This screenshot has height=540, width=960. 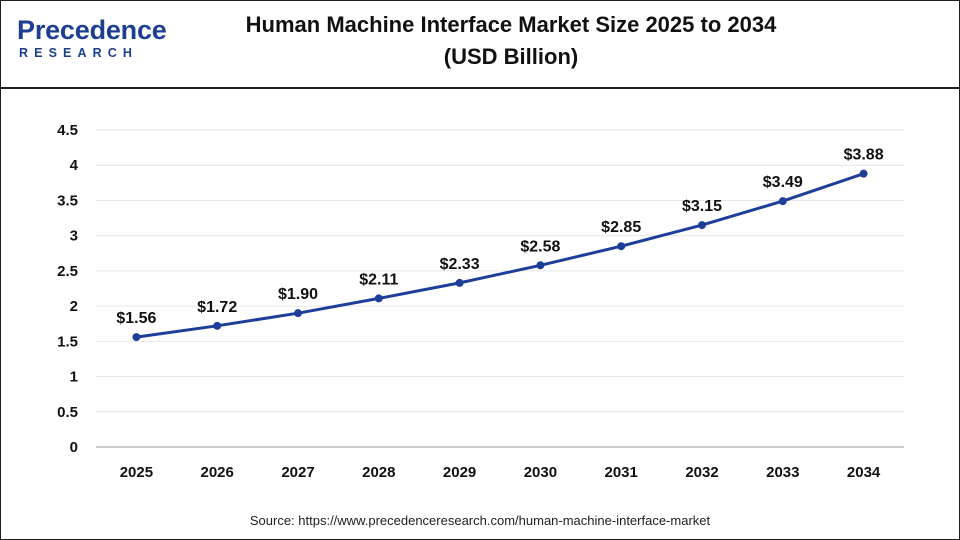 What do you see at coordinates (298, 294) in the screenshot?
I see `data-label: $1.90` at bounding box center [298, 294].